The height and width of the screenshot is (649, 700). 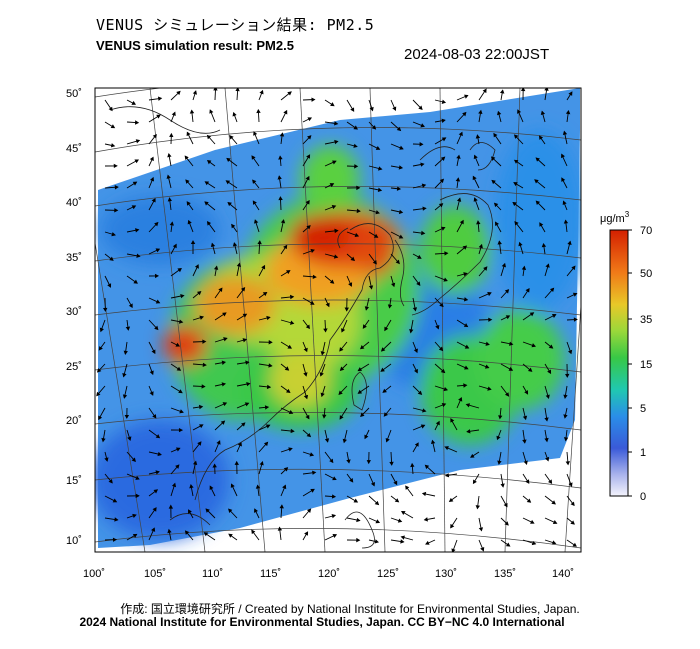 What do you see at coordinates (388, 574) in the screenshot?
I see `lon-tick-label: 125˚` at bounding box center [388, 574].